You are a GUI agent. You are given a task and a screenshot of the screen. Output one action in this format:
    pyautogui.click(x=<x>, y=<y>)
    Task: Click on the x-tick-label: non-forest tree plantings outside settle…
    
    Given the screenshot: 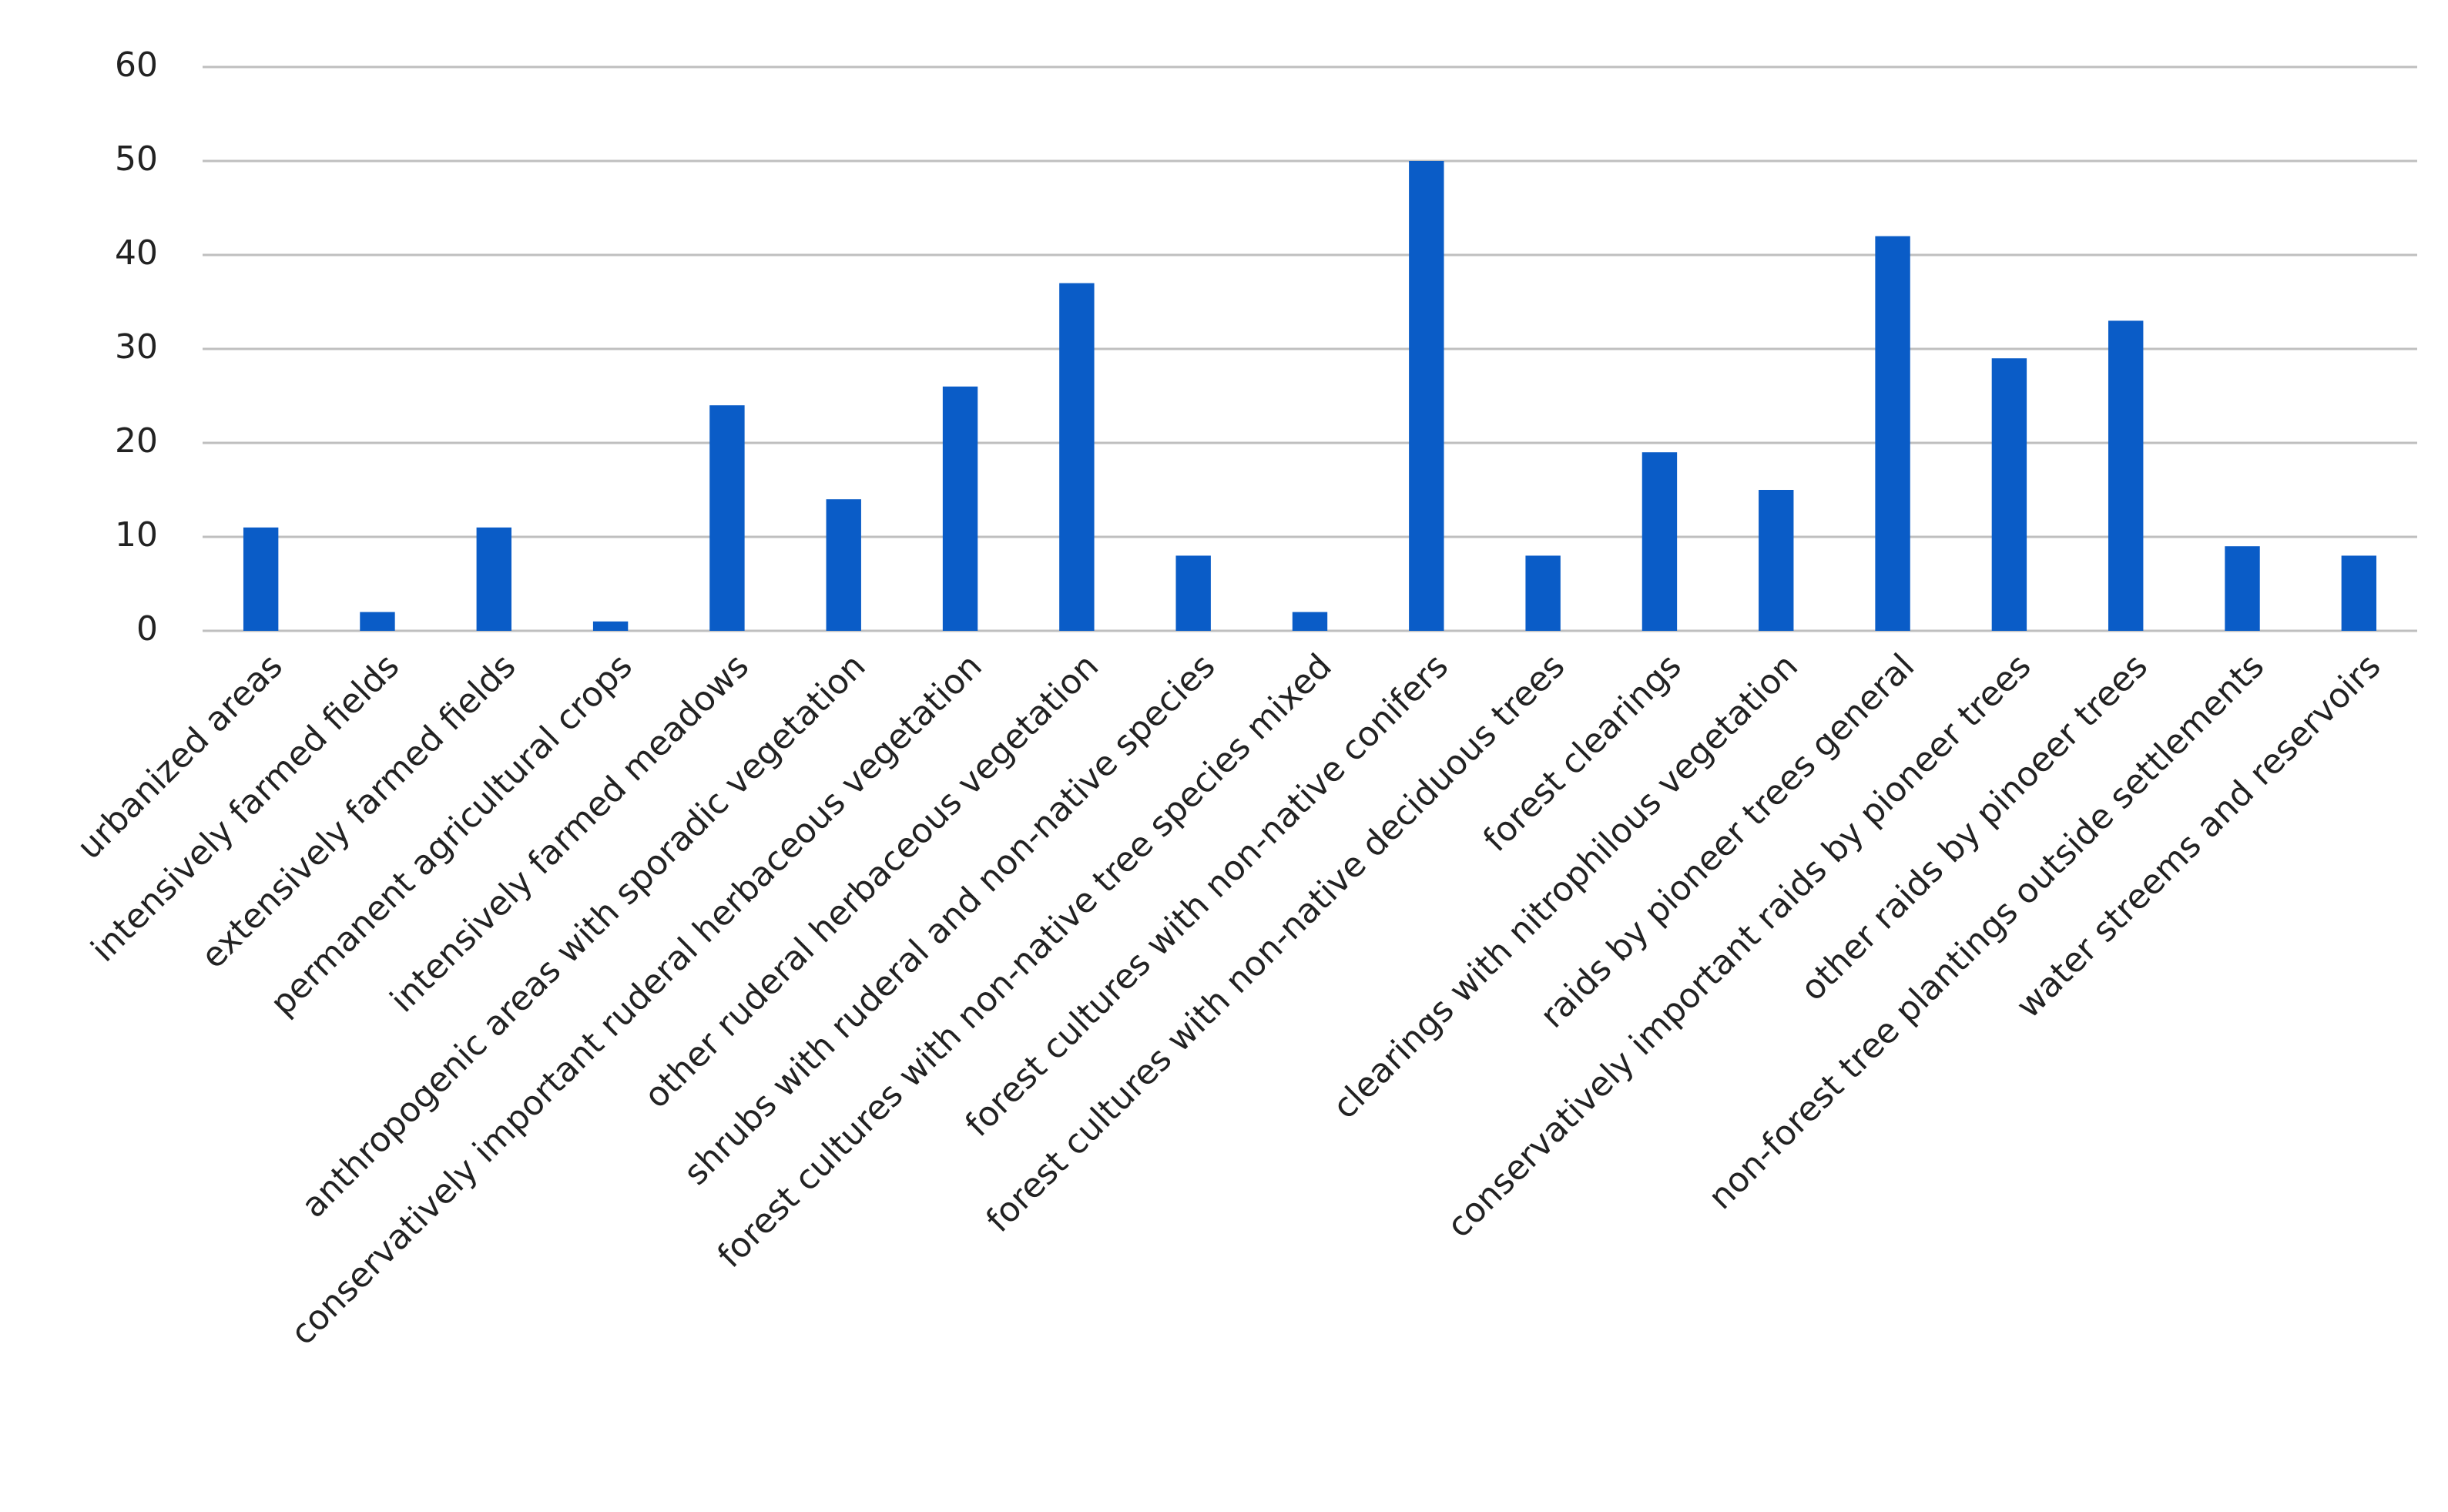 What is the action you would take?
    pyautogui.click(x=1986, y=931)
    